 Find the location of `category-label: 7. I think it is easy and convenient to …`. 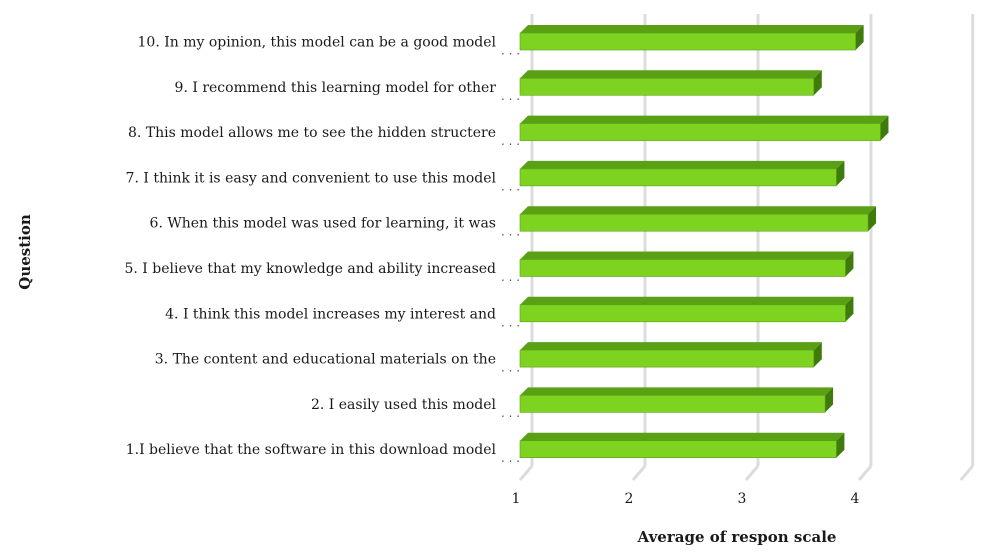

category-label: 7. I think it is easy and convenient to … is located at coordinates (311, 178).